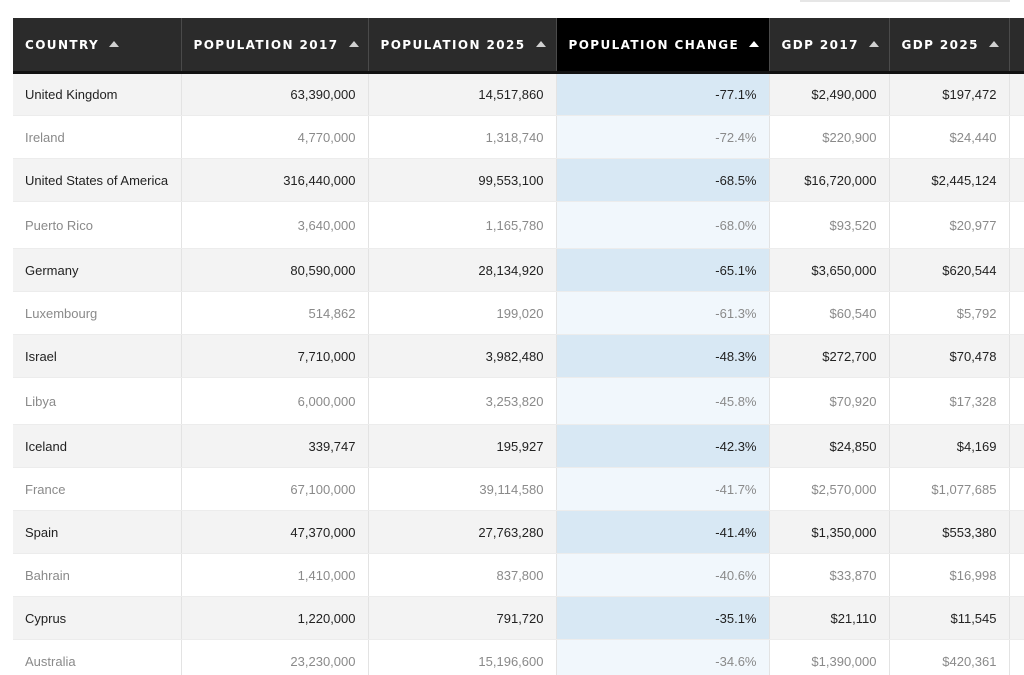 This screenshot has height=675, width=1024. Describe the element at coordinates (949, 618) in the screenshot. I see `cell-gdp2025: $11,545` at that location.